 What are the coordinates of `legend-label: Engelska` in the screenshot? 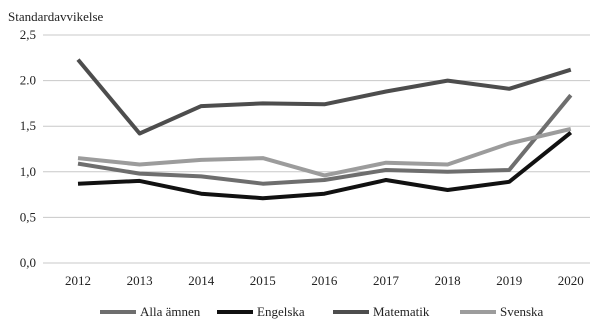 It's located at (281, 311).